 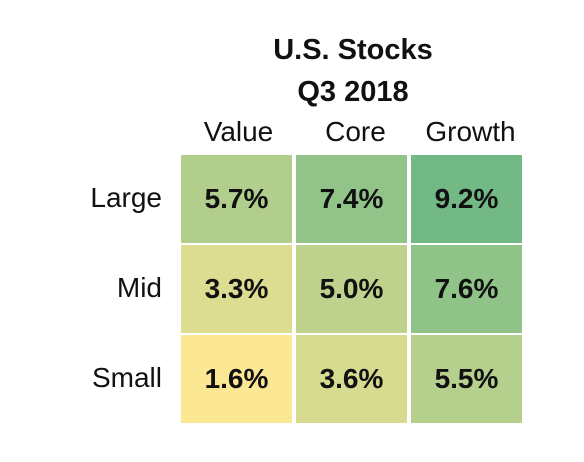 What do you see at coordinates (351, 379) in the screenshot?
I see `heatmap-cell-small-core: 3.6%` at bounding box center [351, 379].